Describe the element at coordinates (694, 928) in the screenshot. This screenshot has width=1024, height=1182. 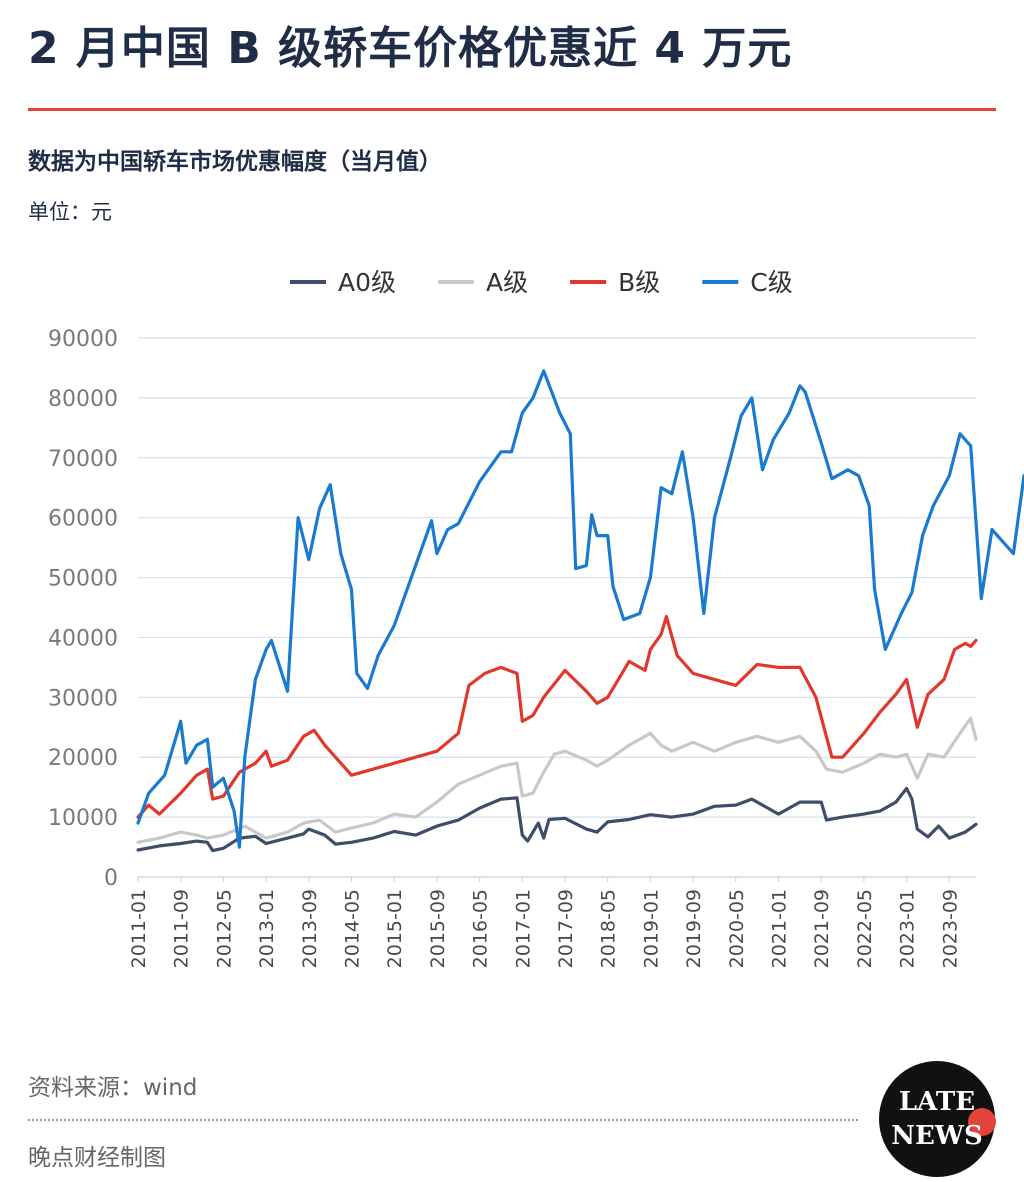
I see `x-tick-label: 2019-09` at that location.